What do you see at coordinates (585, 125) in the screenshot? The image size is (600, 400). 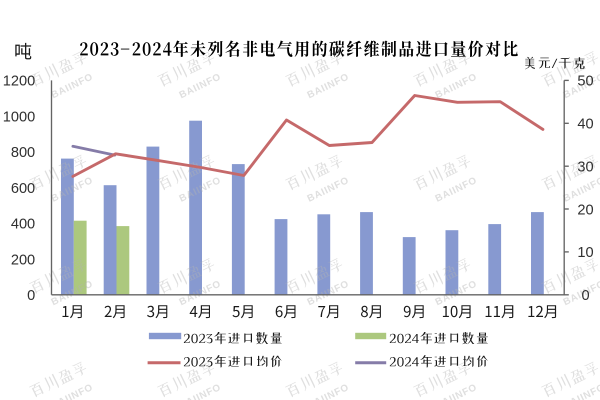 I see `svg-text: 40` at bounding box center [585, 125].